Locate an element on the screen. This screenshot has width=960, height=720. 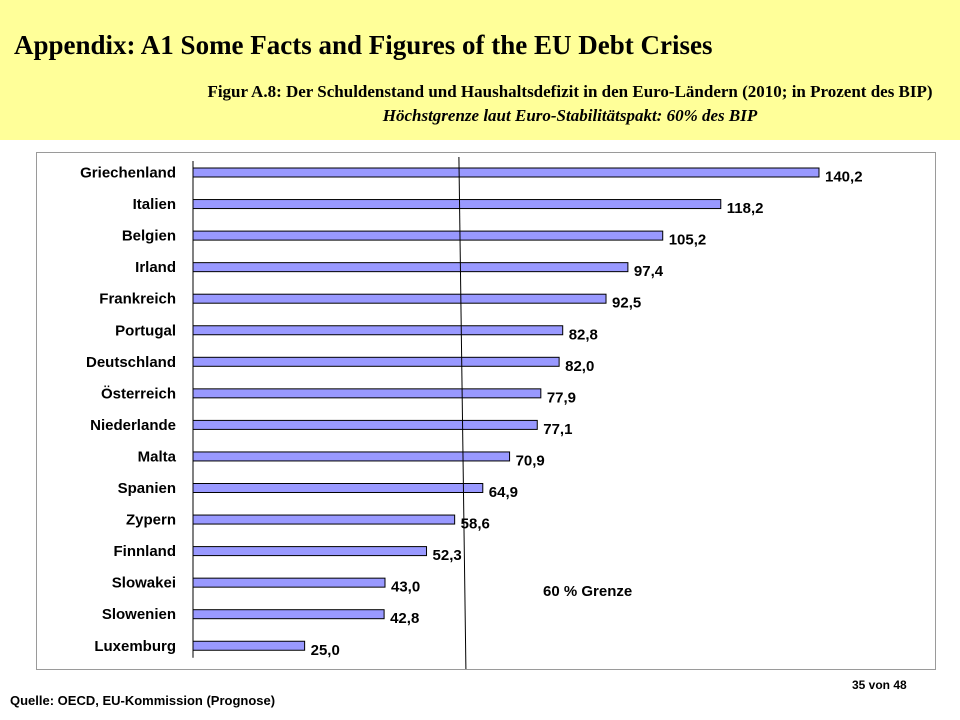
value-label-osterreich: 77,9 is located at coordinates (561, 397).